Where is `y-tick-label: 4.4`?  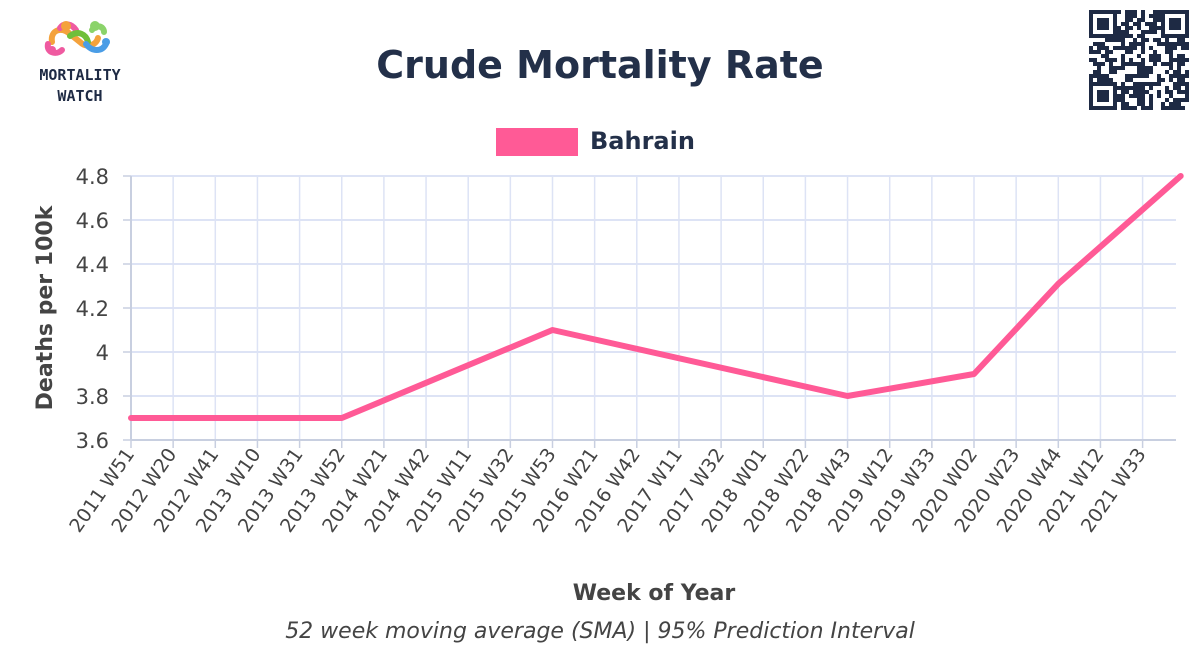
y-tick-label: 4.4 is located at coordinates (92, 265).